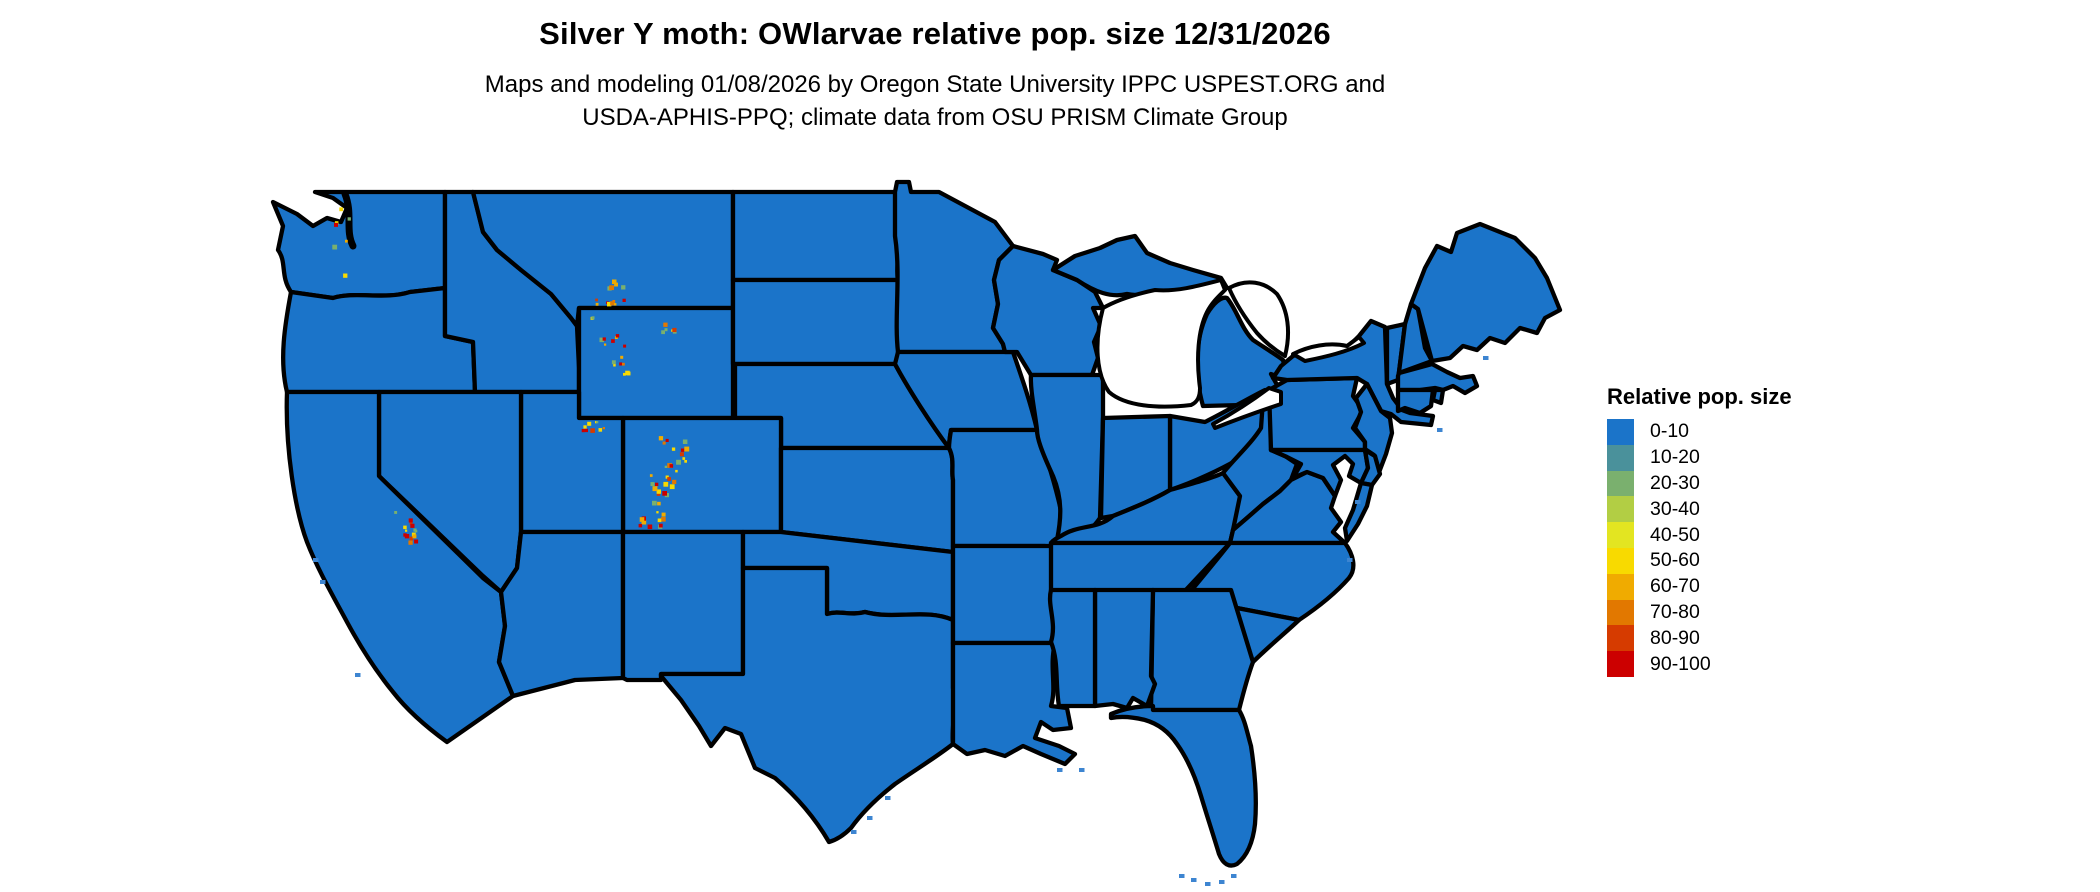  I want to click on legend-entry: 90-100, so click(1699, 664).